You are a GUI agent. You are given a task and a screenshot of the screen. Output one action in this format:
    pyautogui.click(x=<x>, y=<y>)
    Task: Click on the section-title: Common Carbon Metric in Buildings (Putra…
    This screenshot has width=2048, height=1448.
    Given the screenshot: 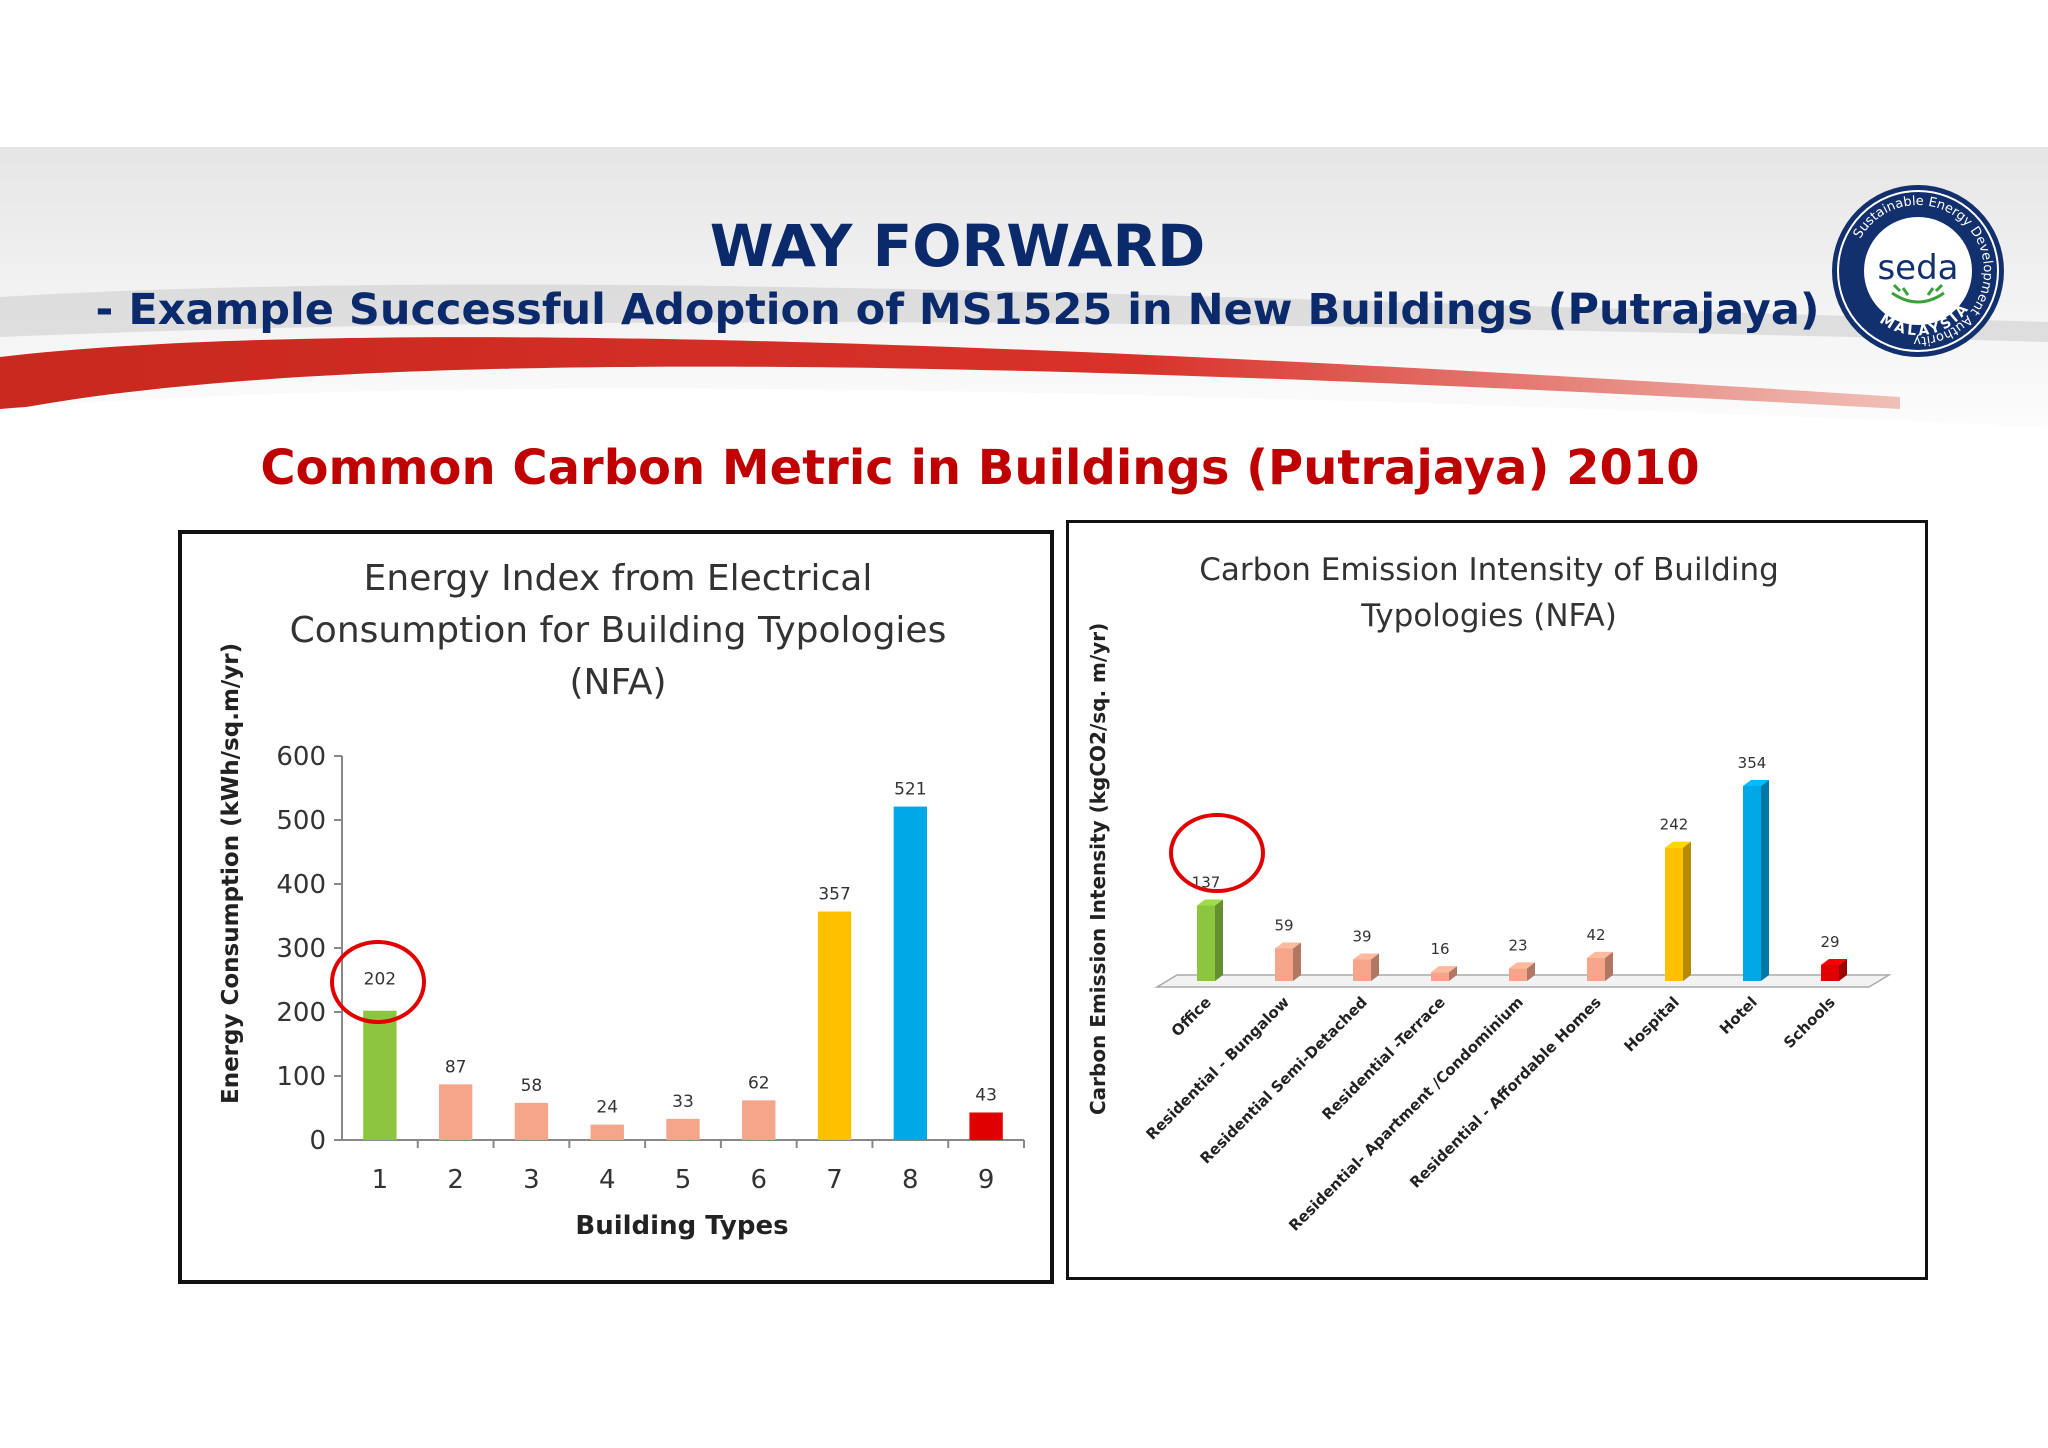 What is the action you would take?
    pyautogui.click(x=980, y=468)
    